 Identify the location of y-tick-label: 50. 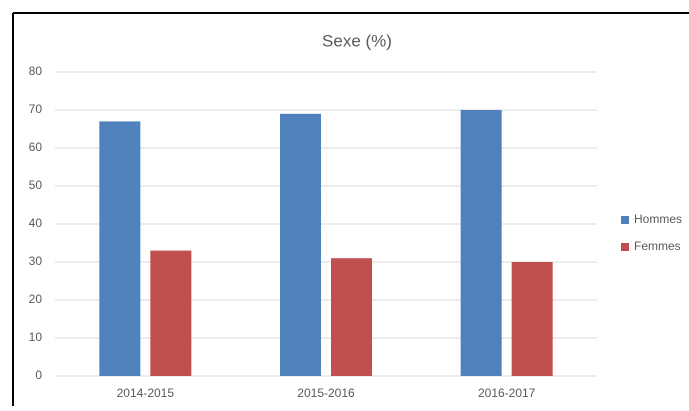
(36, 185).